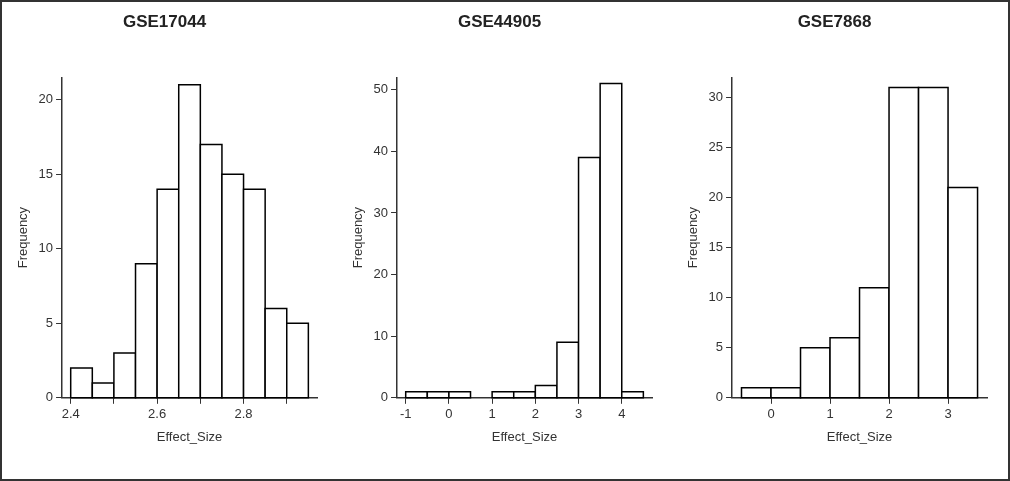 Image resolution: width=1010 pixels, height=481 pixels. Describe the element at coordinates (381, 89) in the screenshot. I see `y-tick-label: 50` at that location.